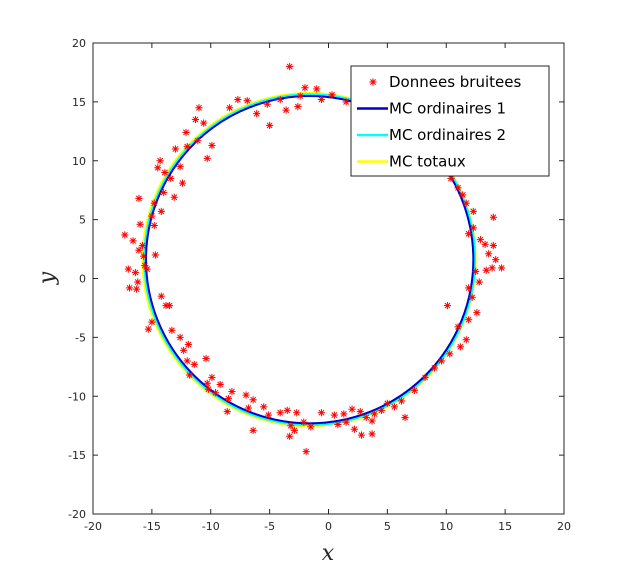 This screenshot has width=633, height=576. Describe the element at coordinates (328, 526) in the screenshot. I see `x-tick-label: 0` at that location.